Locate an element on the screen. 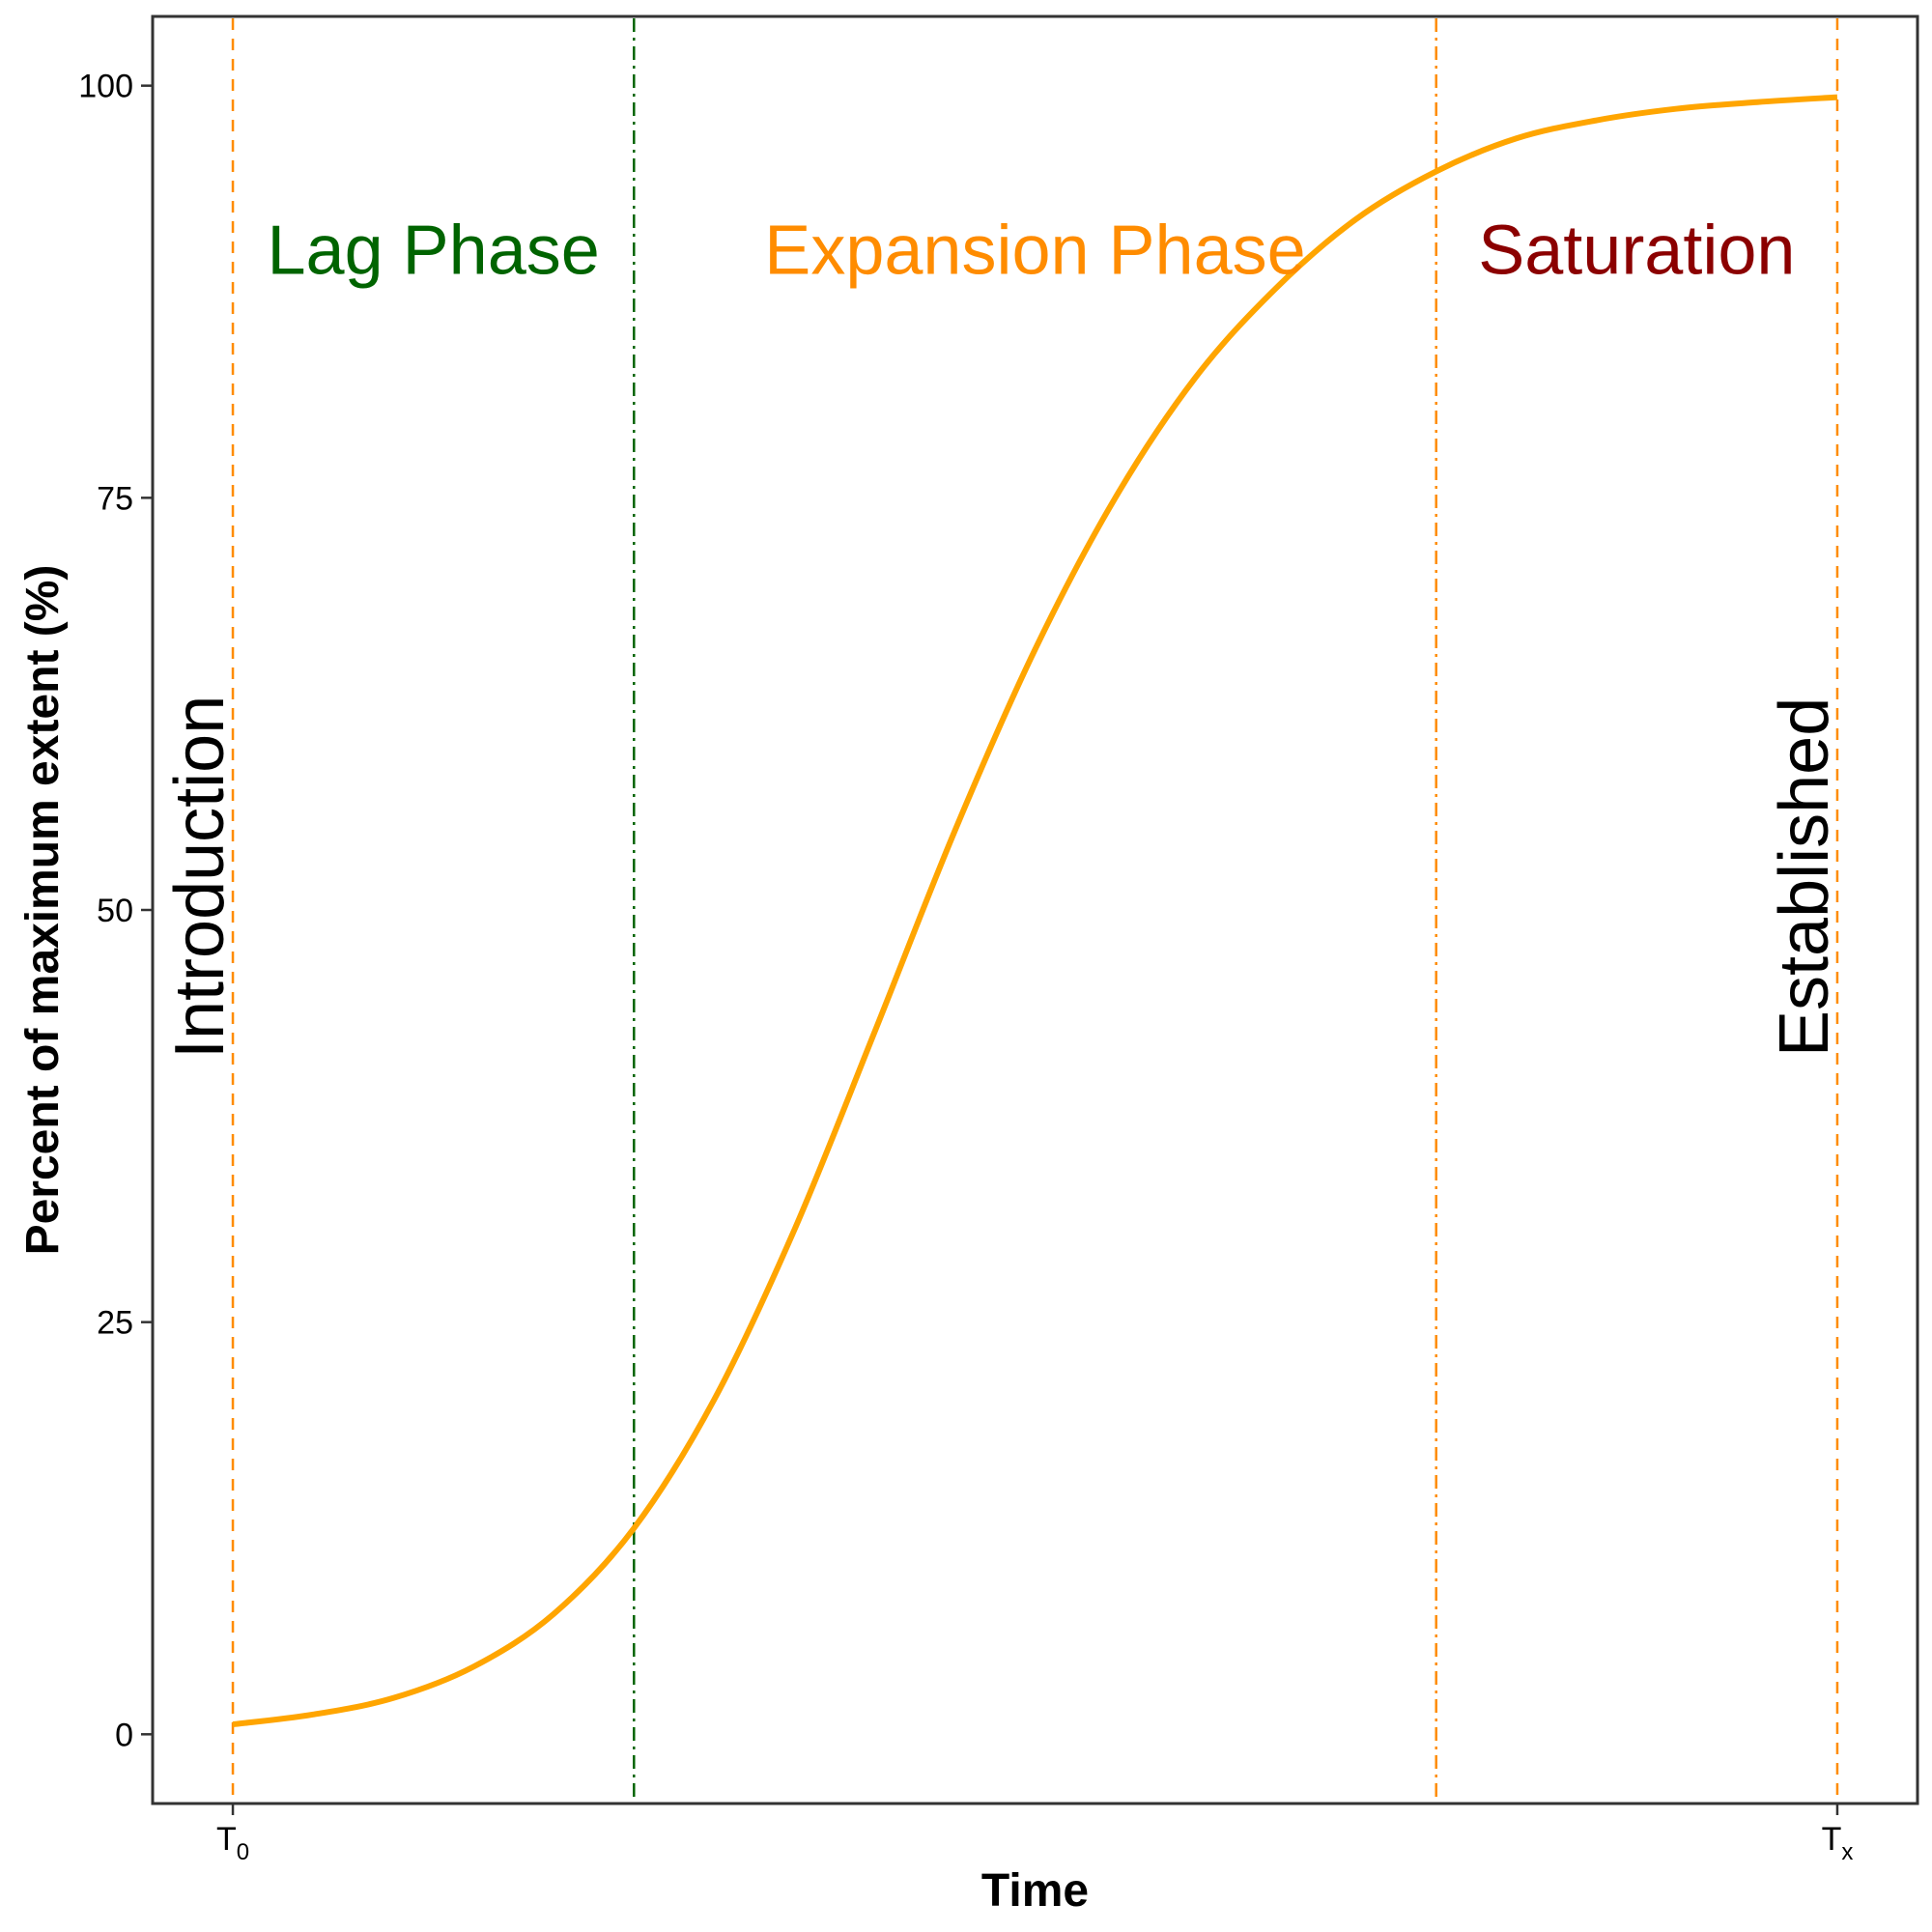 The image size is (1932, 1932). annotation-saturation: Saturation is located at coordinates (1636, 250).